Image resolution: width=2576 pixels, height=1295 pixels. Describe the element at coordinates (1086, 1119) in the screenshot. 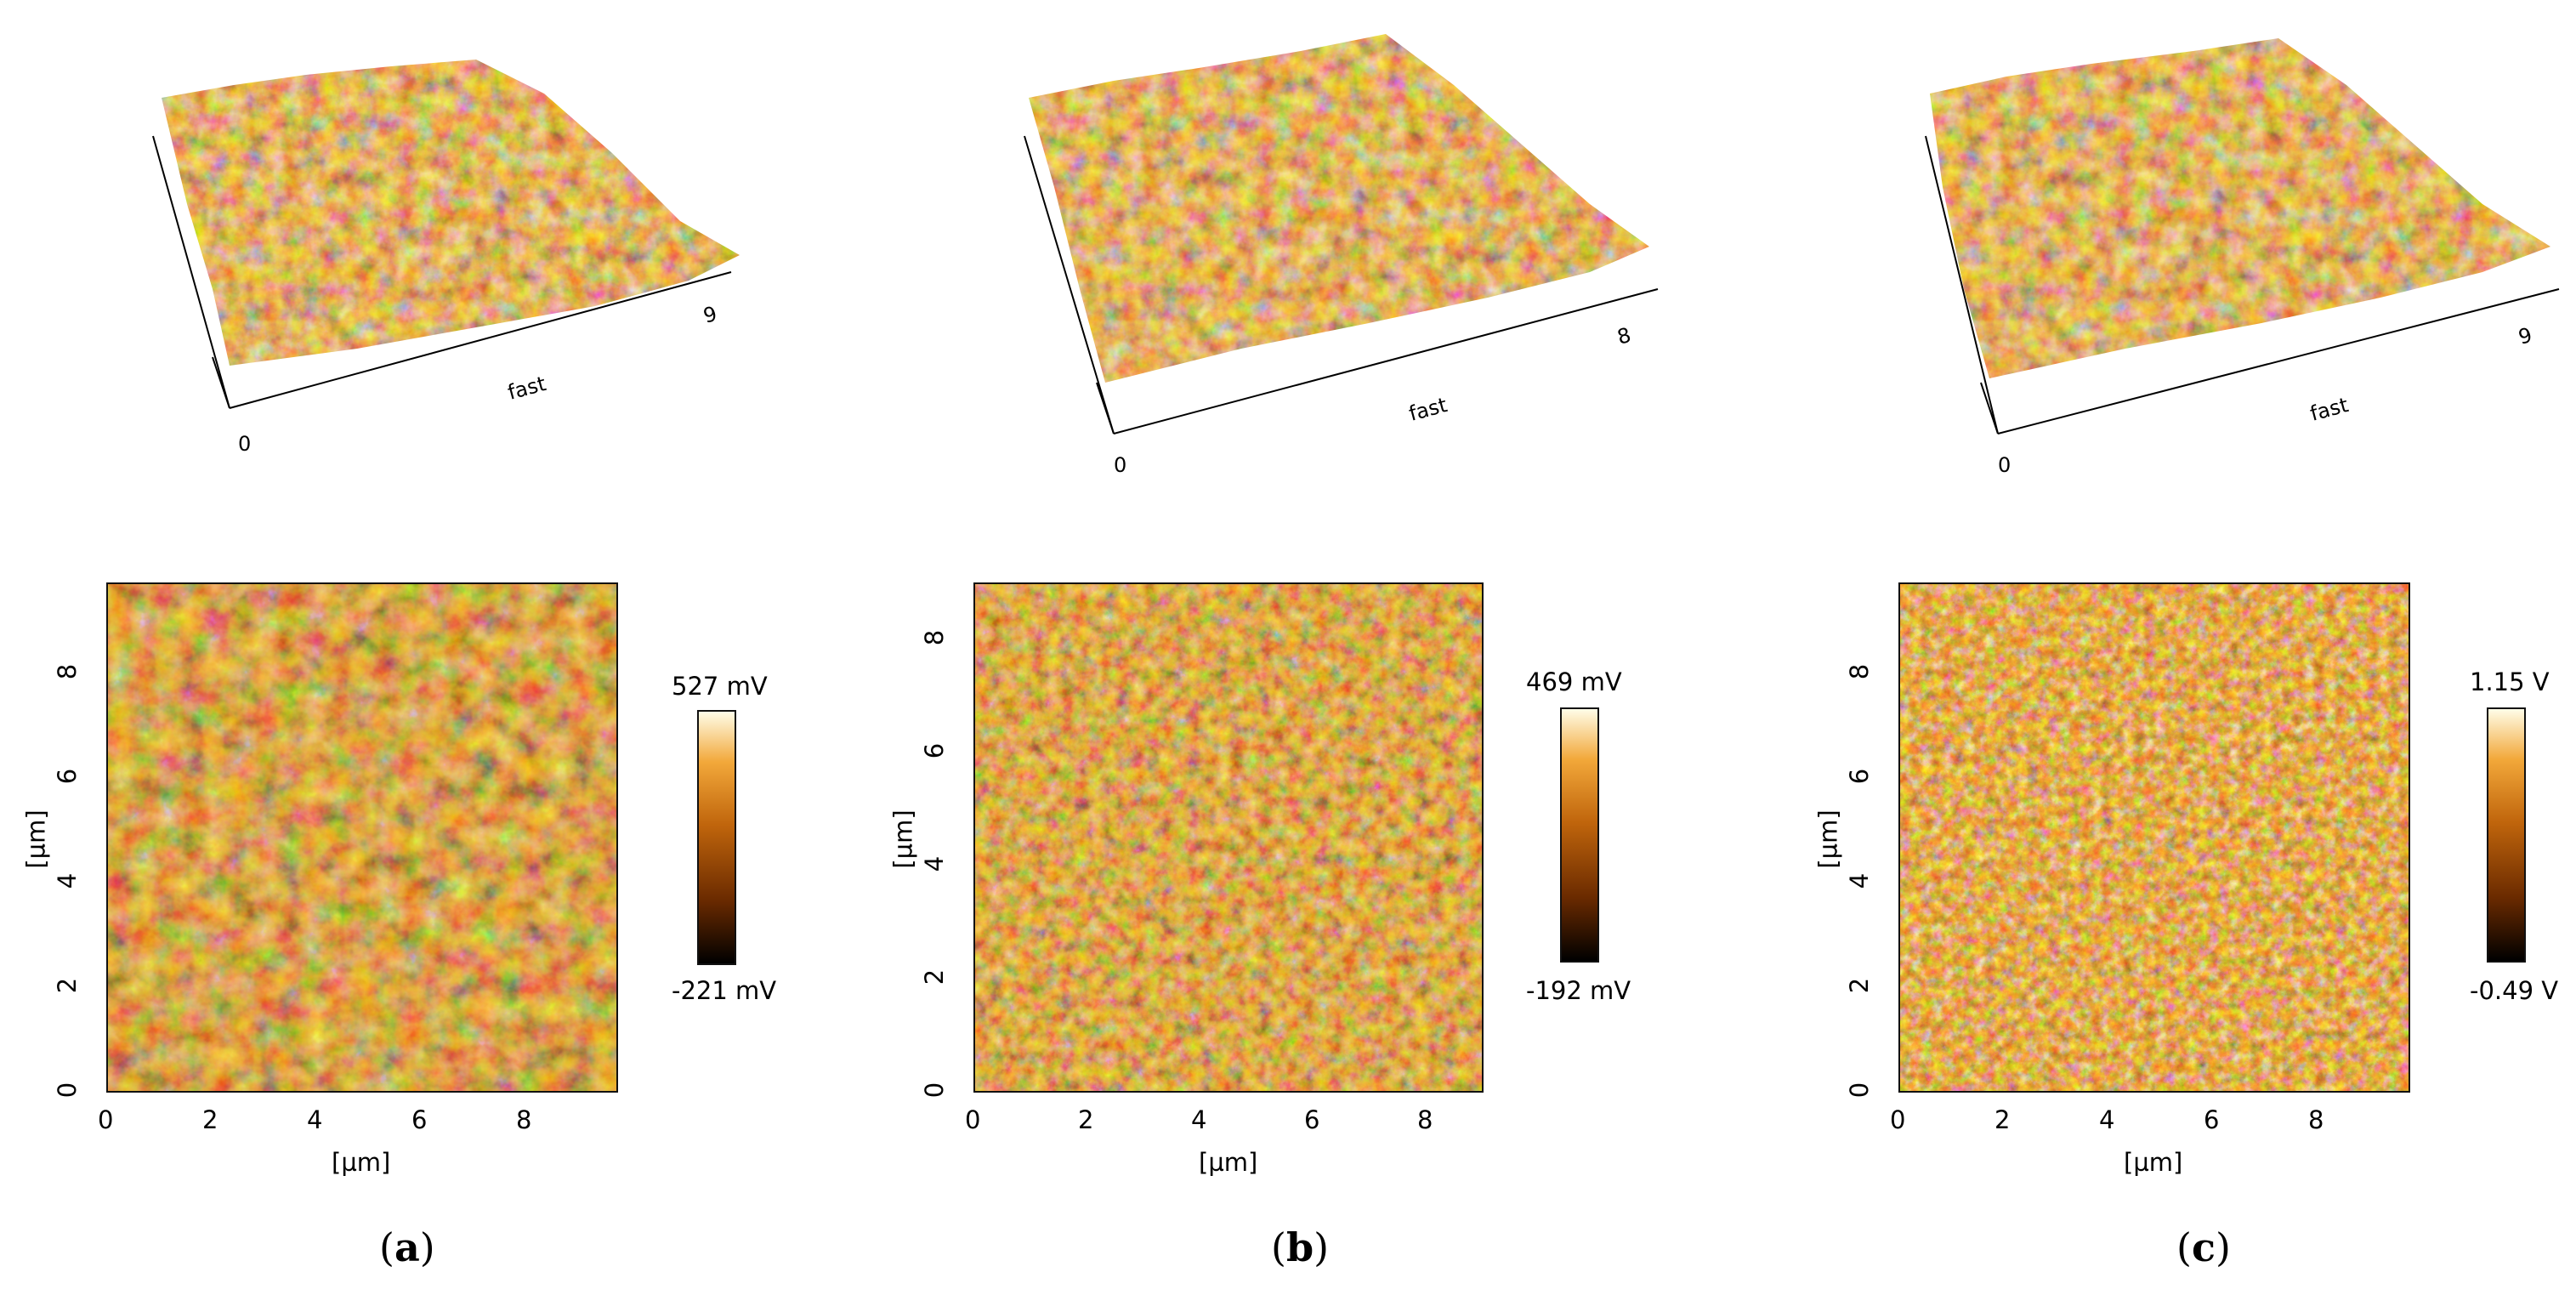

I see `x-tick-b-2: 2` at that location.